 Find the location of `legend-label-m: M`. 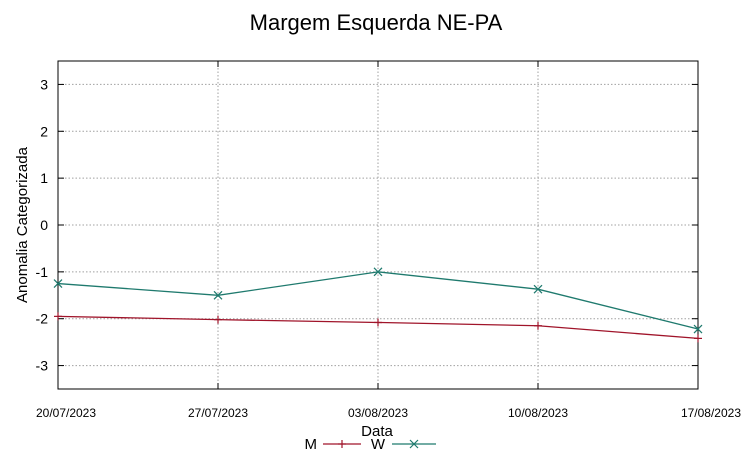

legend-label-m: M is located at coordinates (311, 444).